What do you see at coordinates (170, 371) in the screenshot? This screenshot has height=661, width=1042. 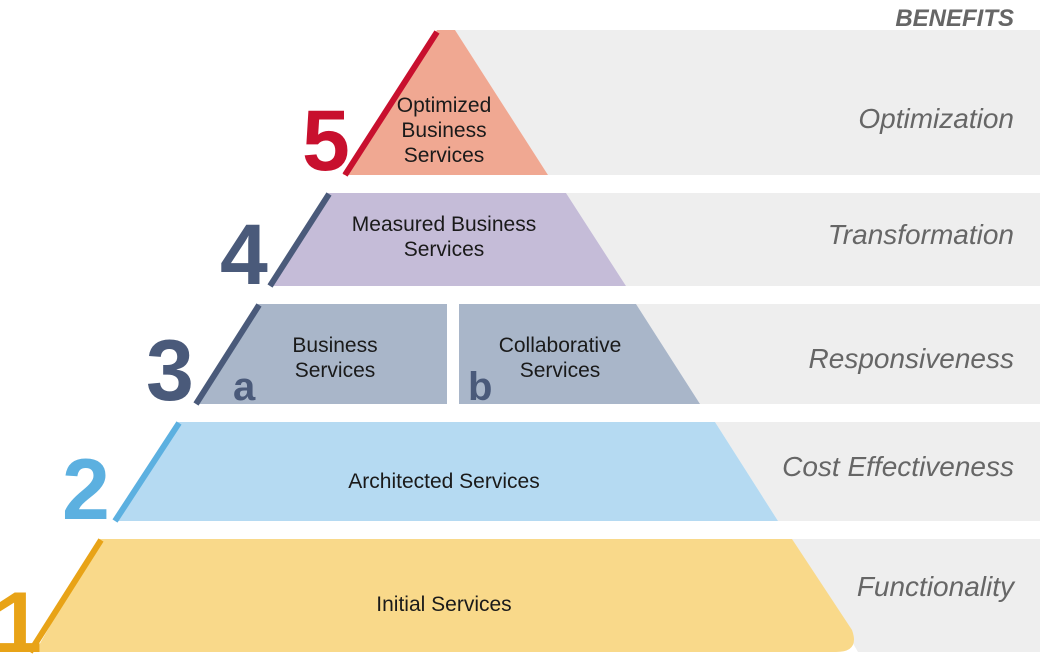 I see `level-number-3: 3` at bounding box center [170, 371].